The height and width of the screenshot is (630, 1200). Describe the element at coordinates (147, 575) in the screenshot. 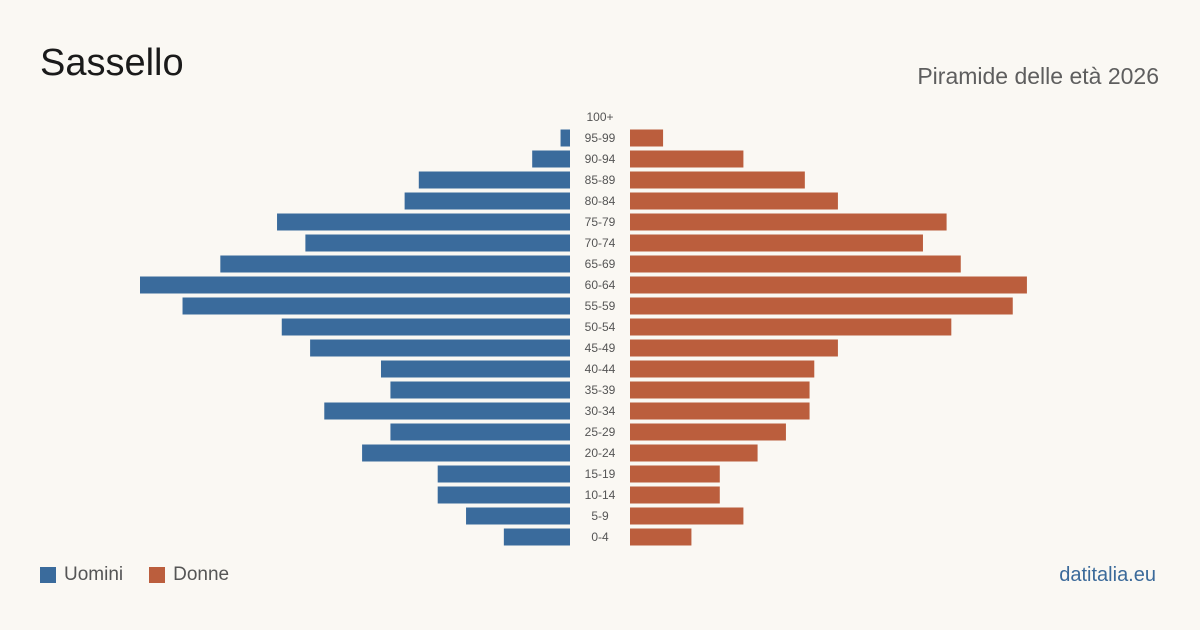

I see `legend: Uomini Donne` at that location.